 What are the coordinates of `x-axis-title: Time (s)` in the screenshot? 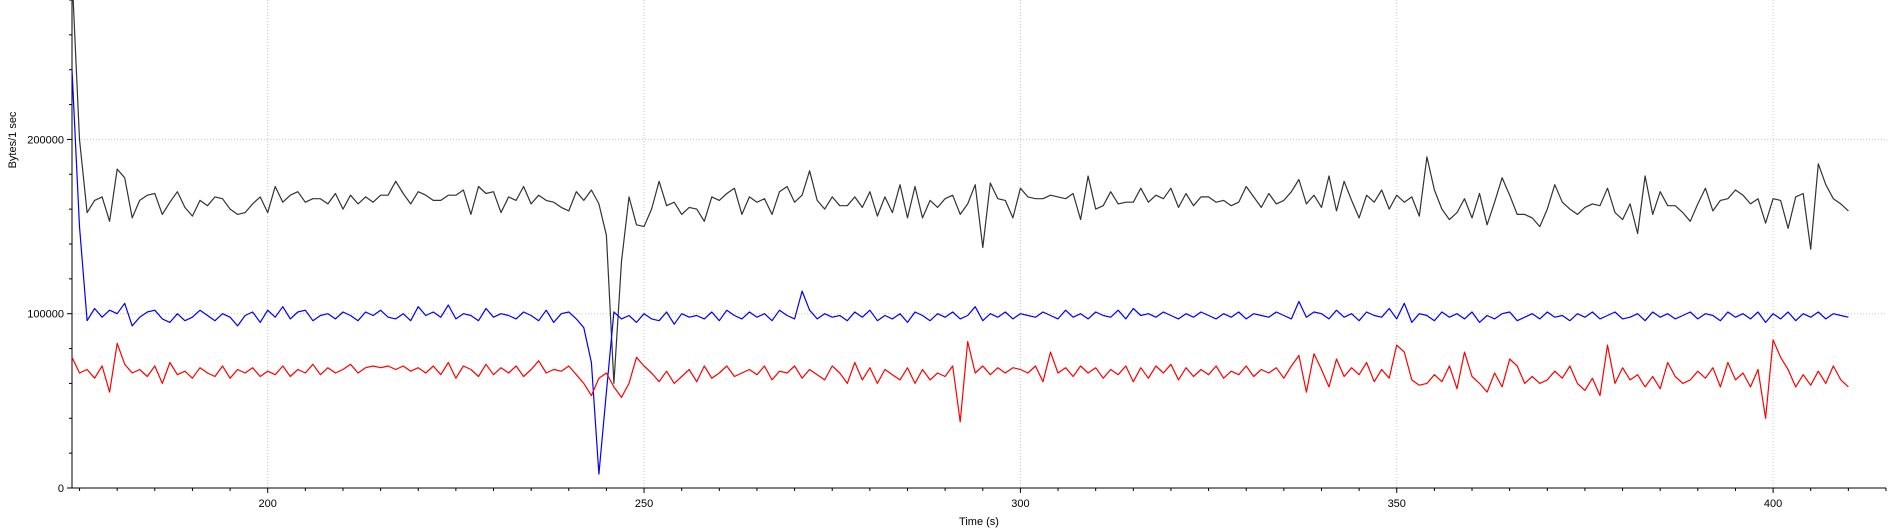 It's located at (979, 522).